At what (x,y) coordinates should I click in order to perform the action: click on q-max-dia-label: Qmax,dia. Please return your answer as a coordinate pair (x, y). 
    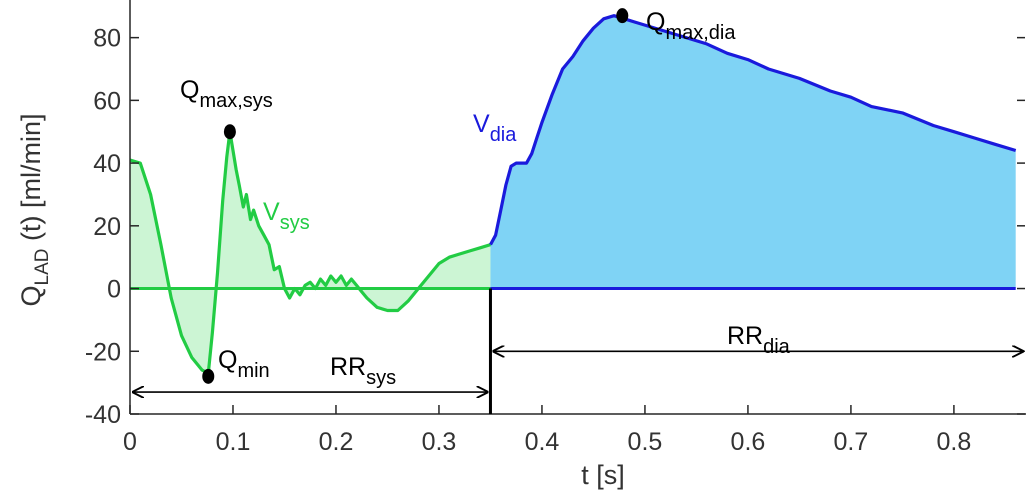
    Looking at the image, I should click on (691, 26).